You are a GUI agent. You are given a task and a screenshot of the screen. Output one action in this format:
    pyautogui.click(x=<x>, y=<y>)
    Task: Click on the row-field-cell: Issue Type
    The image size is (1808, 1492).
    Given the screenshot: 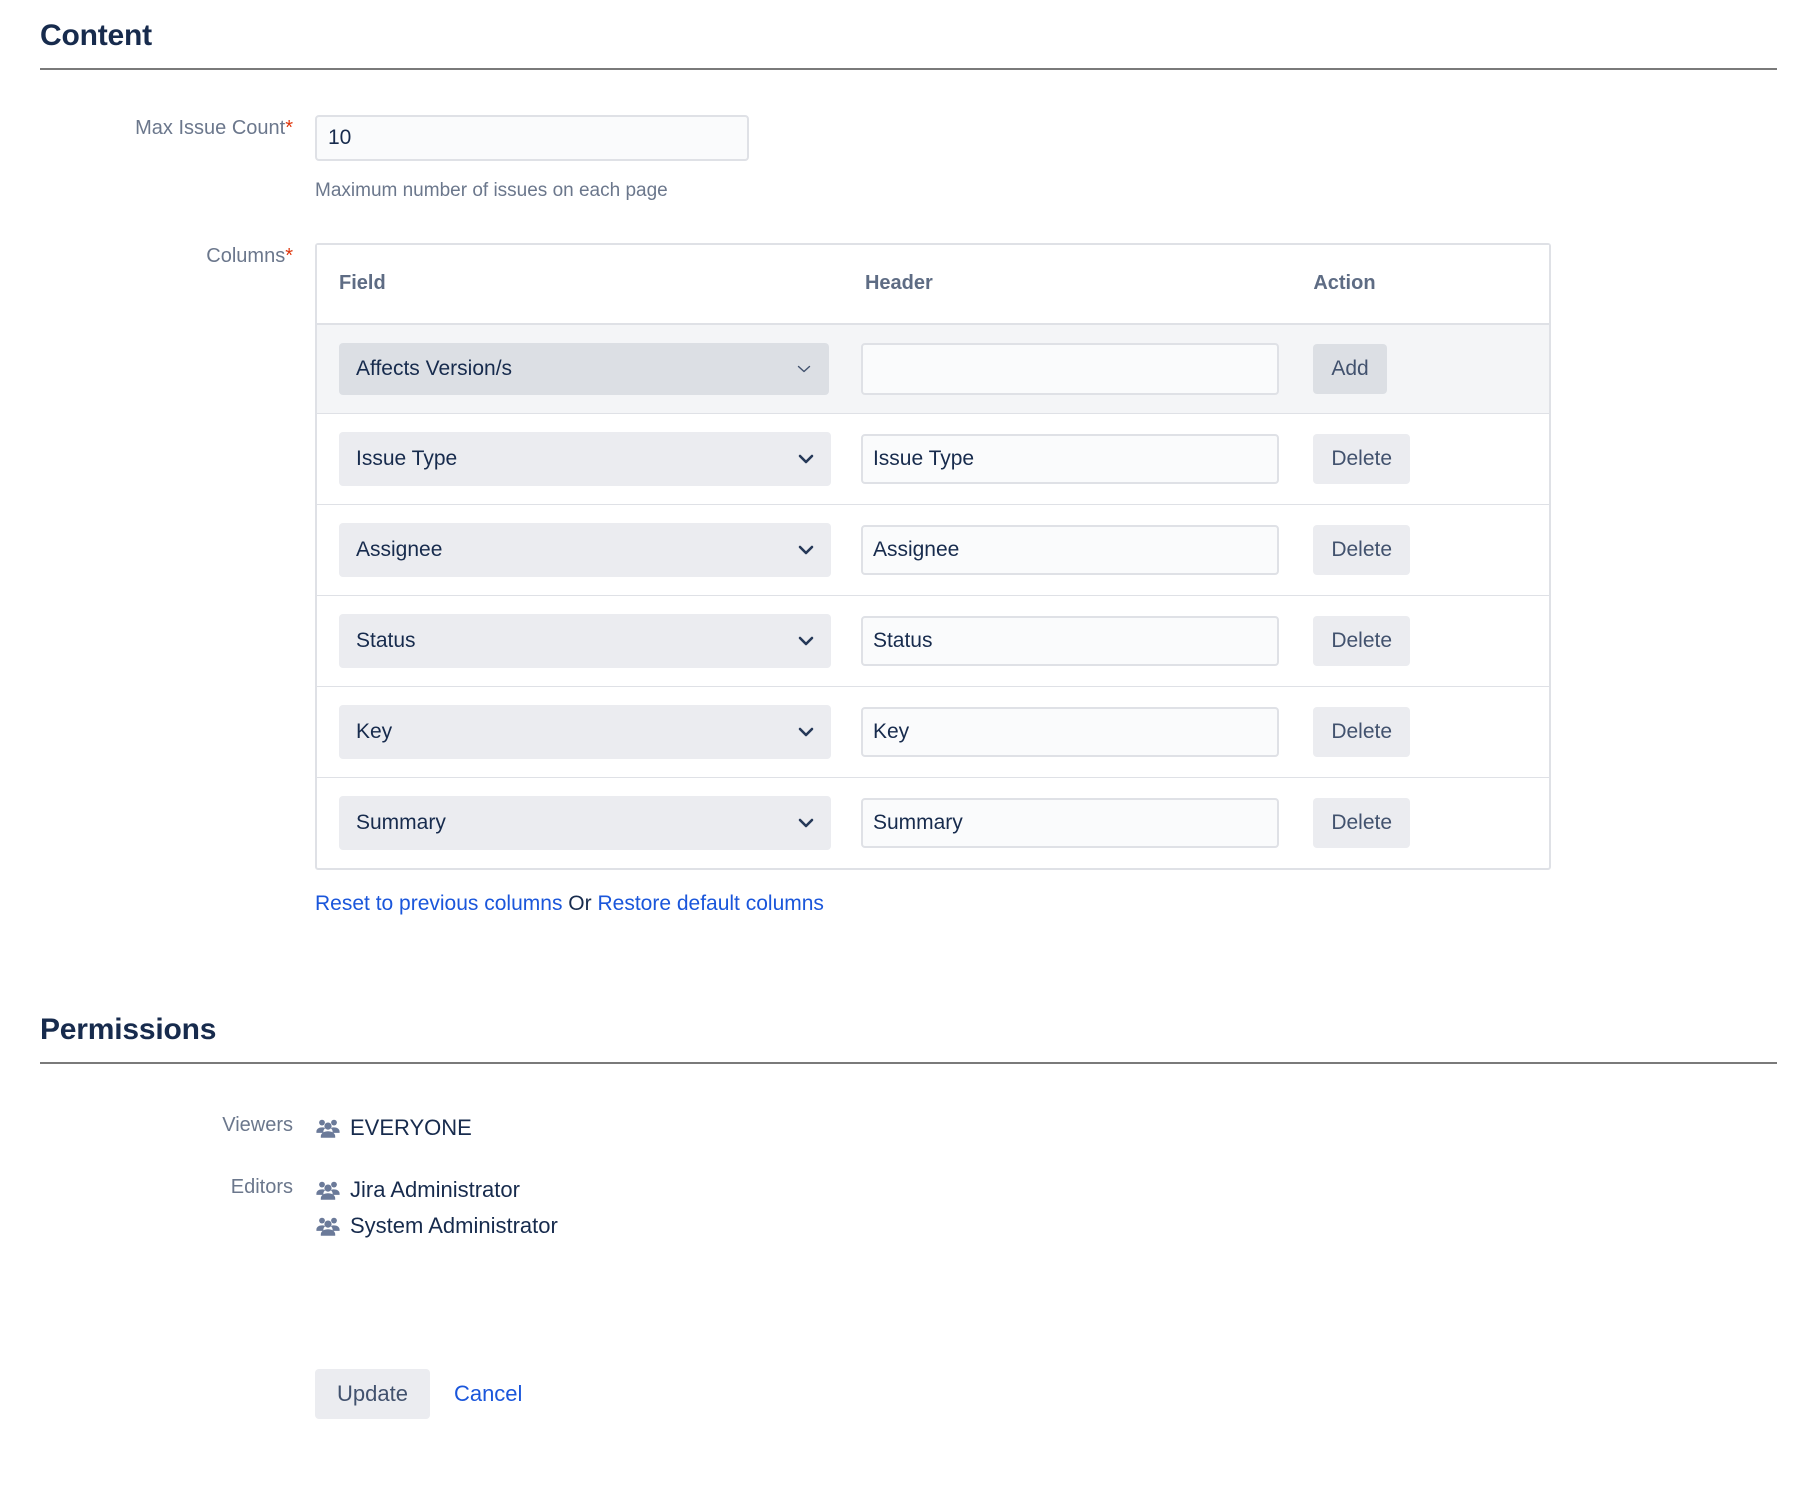 What is the action you would take?
    pyautogui.click(x=589, y=459)
    